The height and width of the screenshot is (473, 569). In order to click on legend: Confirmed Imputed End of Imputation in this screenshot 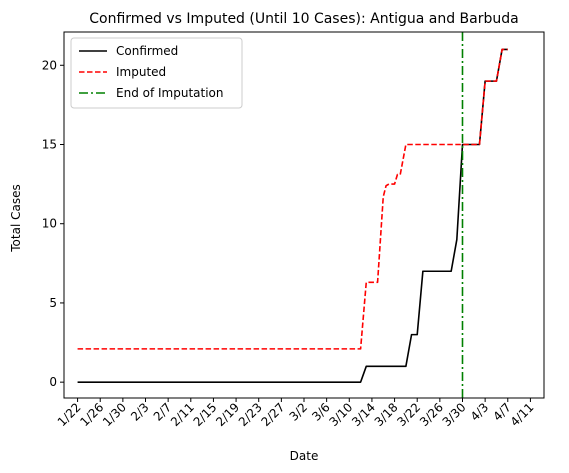, I will do `click(156, 73)`.